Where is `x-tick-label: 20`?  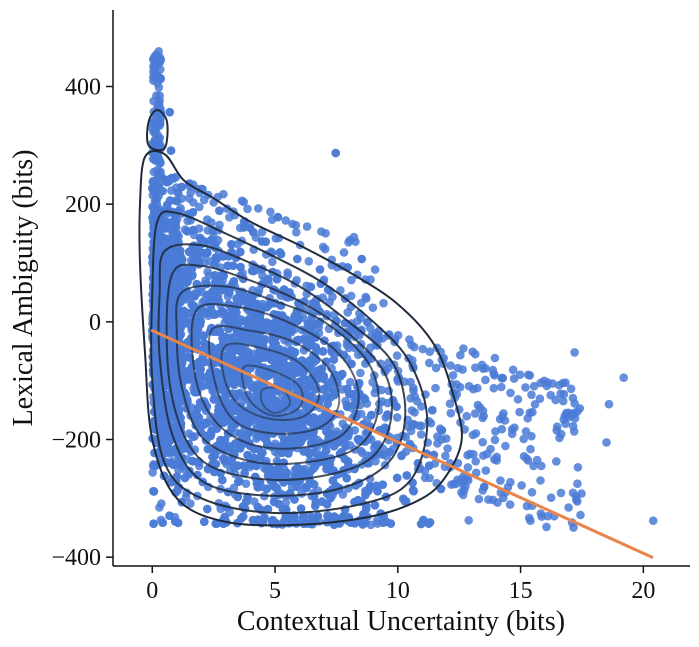
x-tick-label: 20 is located at coordinates (643, 591).